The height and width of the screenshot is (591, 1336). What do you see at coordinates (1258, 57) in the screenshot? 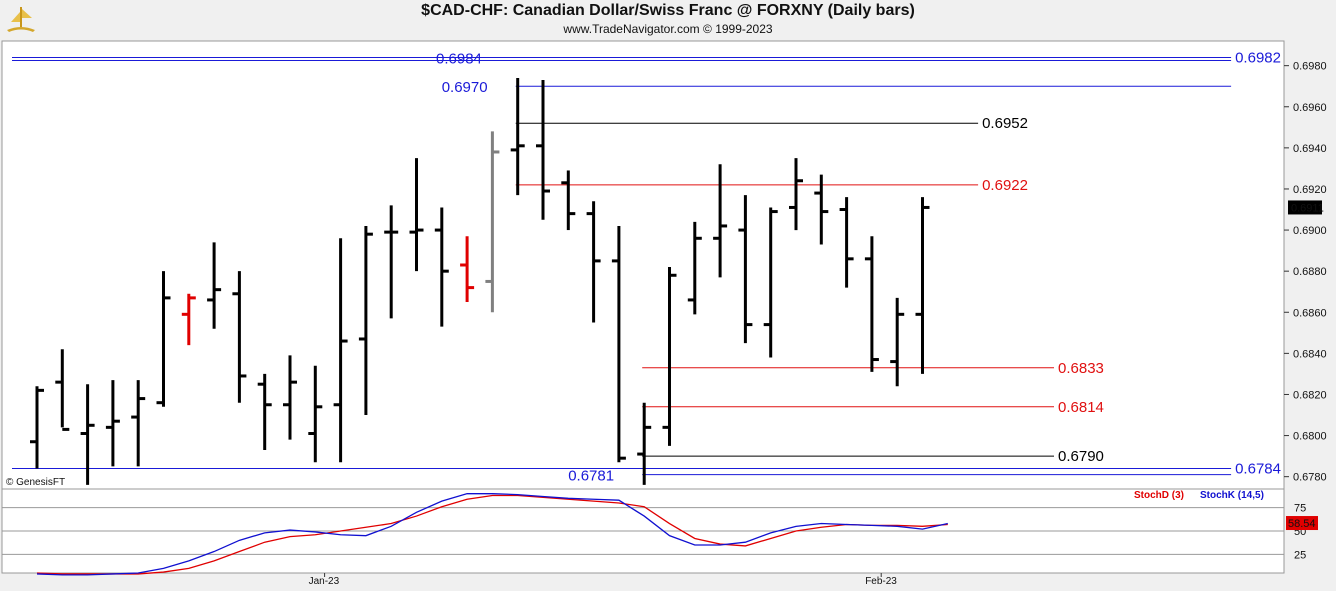
I see `level-label-right: 0.6982` at bounding box center [1258, 57].